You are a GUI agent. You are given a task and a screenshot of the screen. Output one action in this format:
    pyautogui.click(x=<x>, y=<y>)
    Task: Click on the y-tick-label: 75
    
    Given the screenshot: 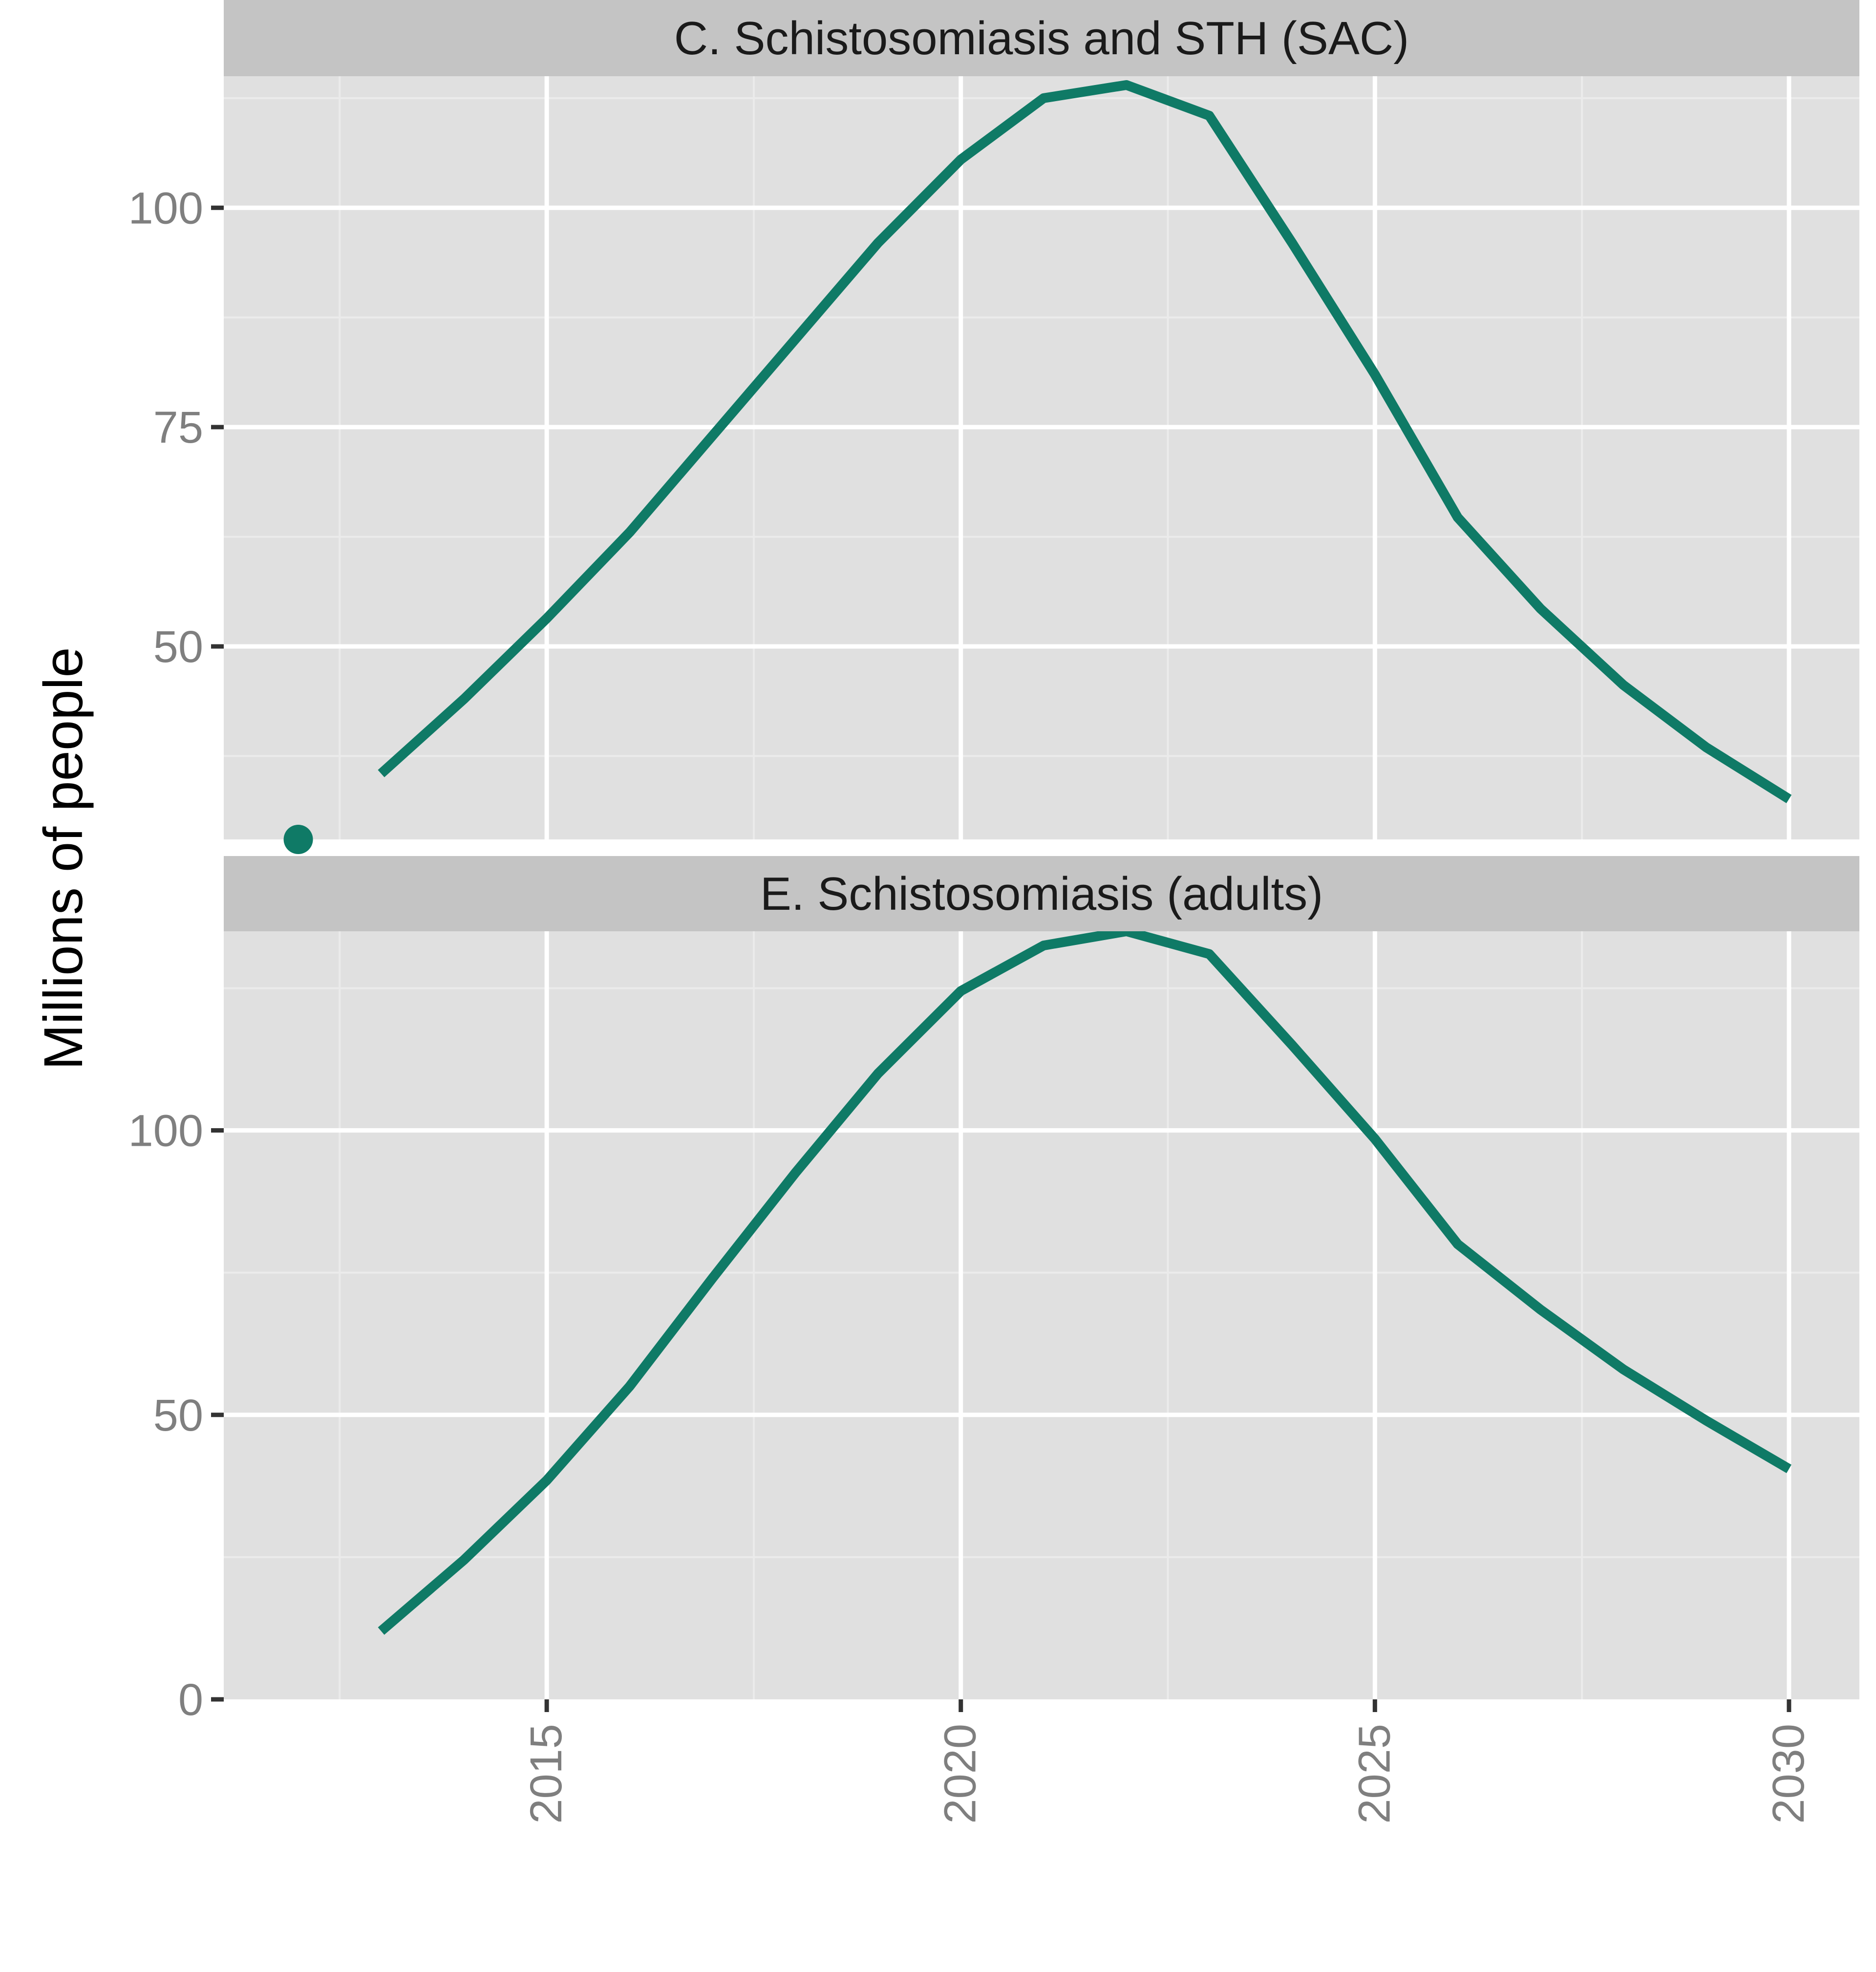 What is the action you would take?
    pyautogui.click(x=178, y=427)
    